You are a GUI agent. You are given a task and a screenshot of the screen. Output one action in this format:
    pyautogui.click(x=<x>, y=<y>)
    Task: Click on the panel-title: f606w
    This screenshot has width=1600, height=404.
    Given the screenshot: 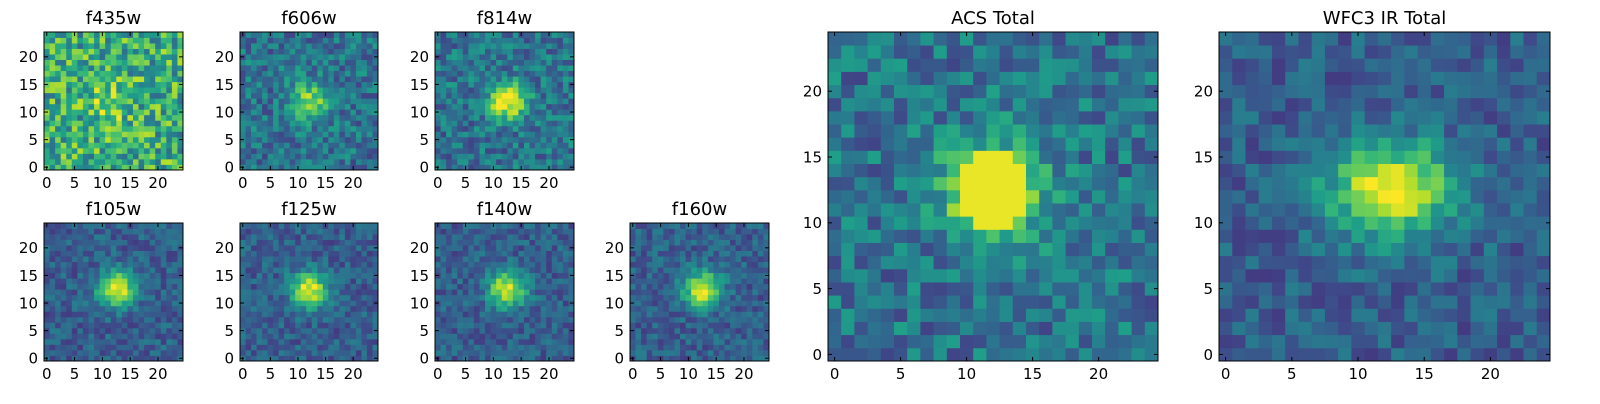 What is the action you would take?
    pyautogui.click(x=308, y=18)
    